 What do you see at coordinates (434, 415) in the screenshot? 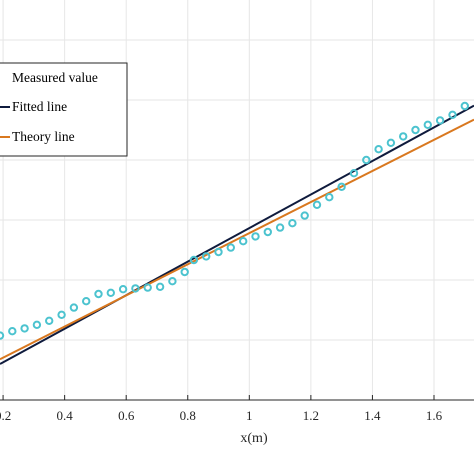
I see `x-tick-label-7: 1.6` at bounding box center [434, 415].